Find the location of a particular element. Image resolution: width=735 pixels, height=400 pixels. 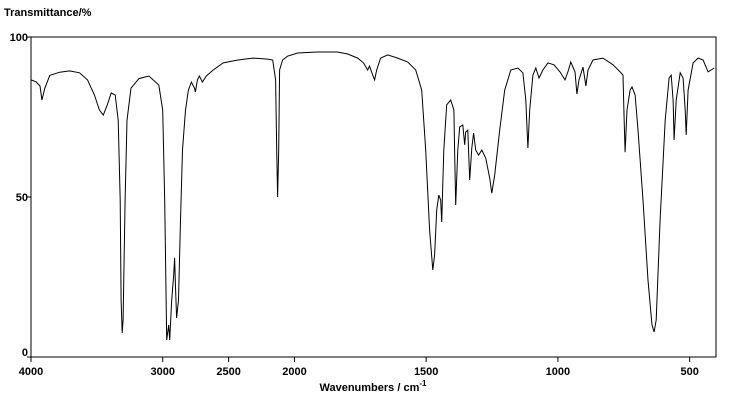

x-tick-label: 1000 is located at coordinates (558, 372).